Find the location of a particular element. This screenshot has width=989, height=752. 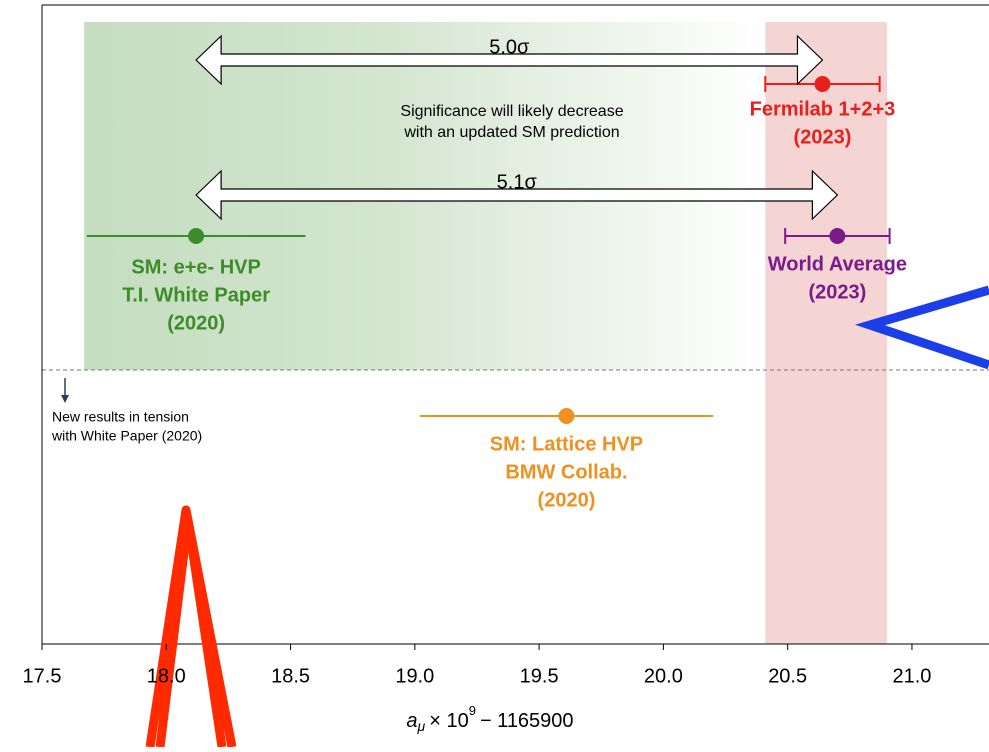

x-tick-label: 20.5 is located at coordinates (787, 676).